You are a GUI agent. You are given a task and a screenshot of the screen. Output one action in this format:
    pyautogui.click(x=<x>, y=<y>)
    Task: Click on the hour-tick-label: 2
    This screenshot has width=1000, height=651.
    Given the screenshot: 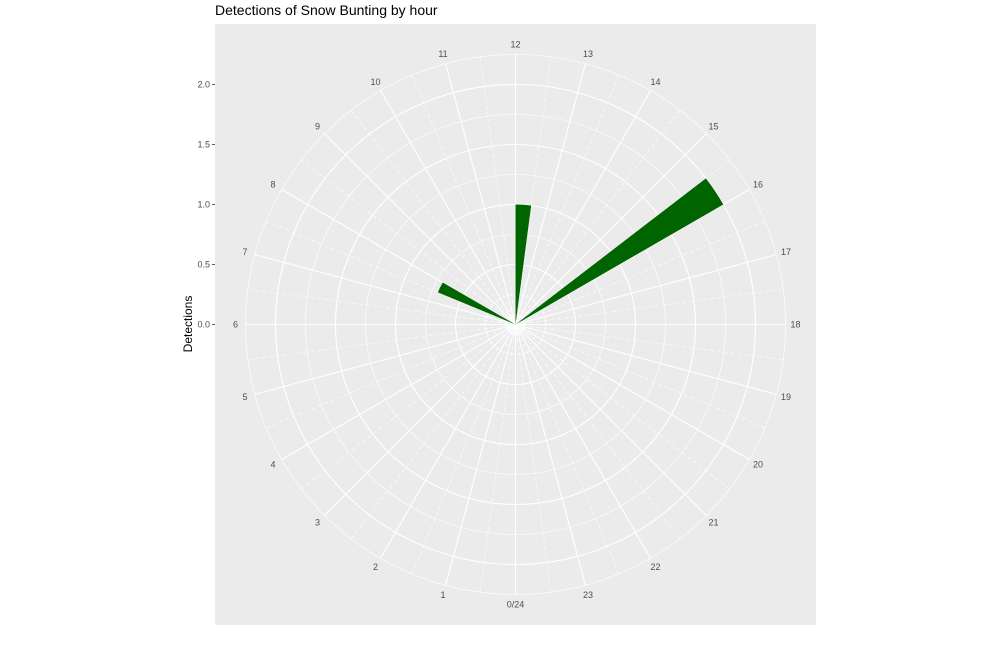 What is the action you would take?
    pyautogui.click(x=375, y=567)
    